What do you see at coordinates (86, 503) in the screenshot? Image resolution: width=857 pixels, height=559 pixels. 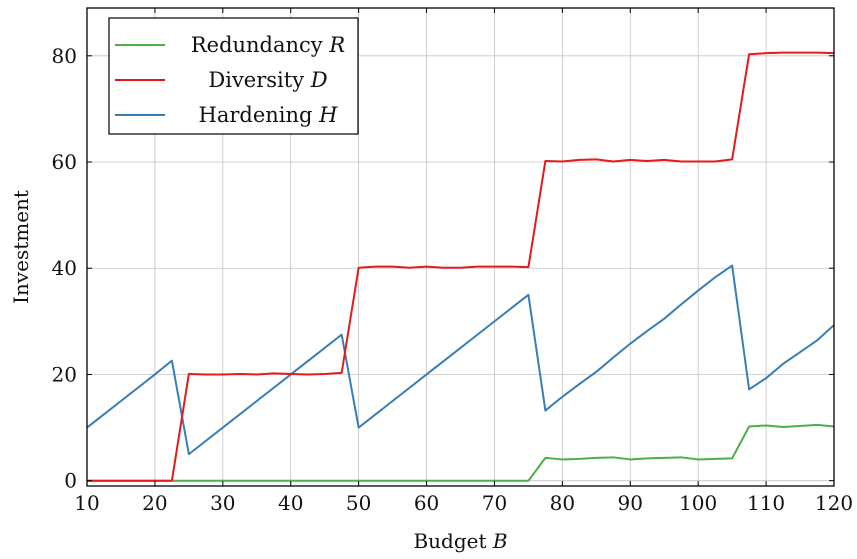 I see `x-tick-label: 10` at bounding box center [86, 503].